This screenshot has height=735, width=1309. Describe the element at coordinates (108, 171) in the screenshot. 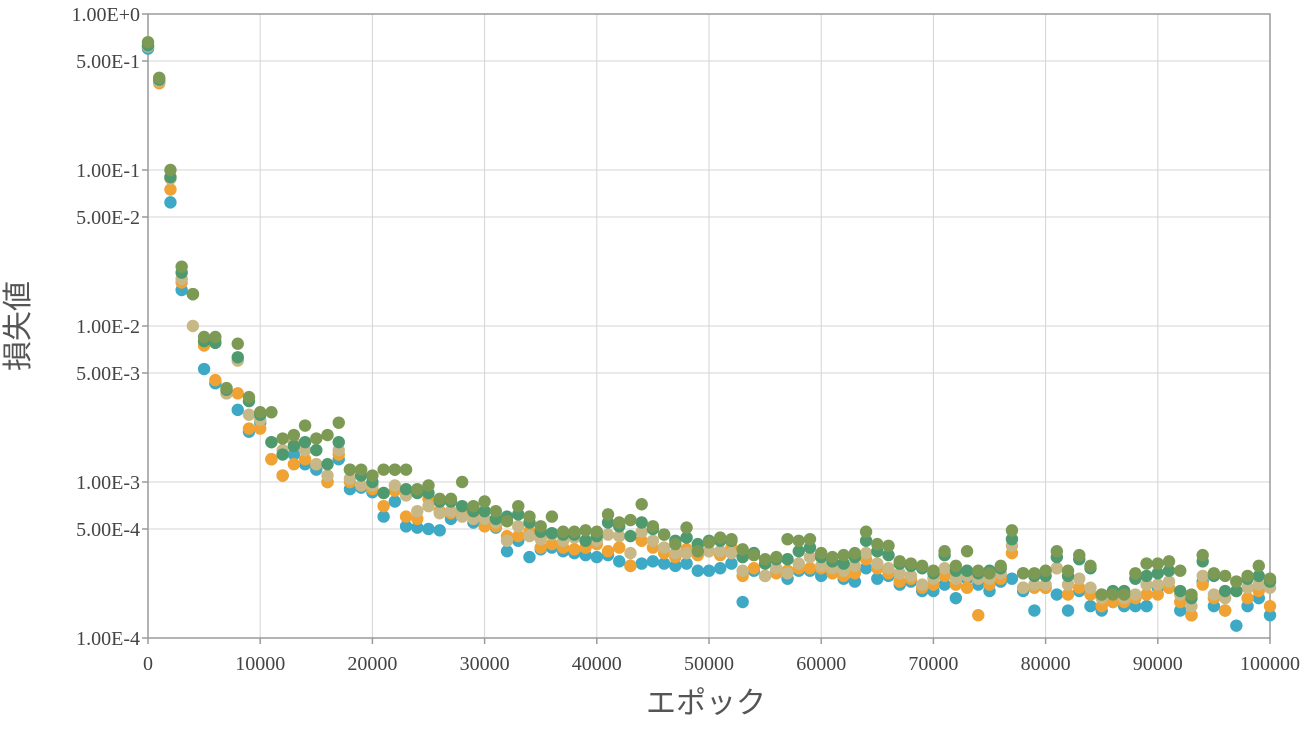

I see `y-tick-label: 1.00E-1` at that location.